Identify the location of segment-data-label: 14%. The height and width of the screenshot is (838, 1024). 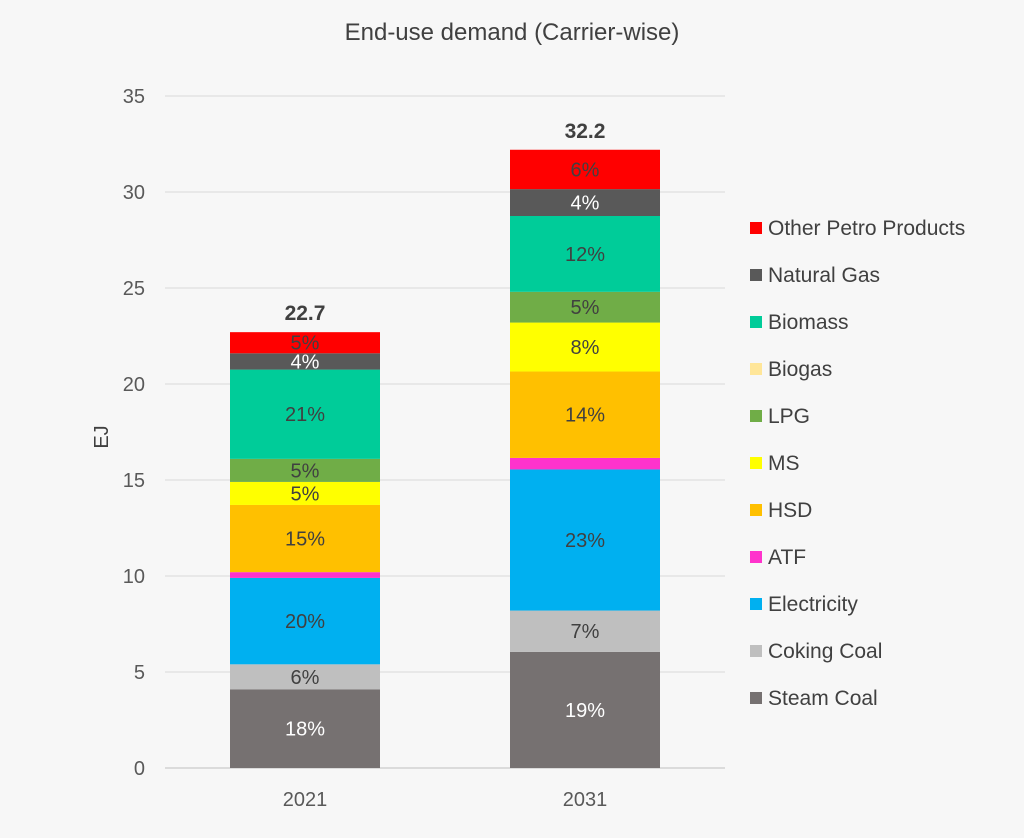
(585, 416).